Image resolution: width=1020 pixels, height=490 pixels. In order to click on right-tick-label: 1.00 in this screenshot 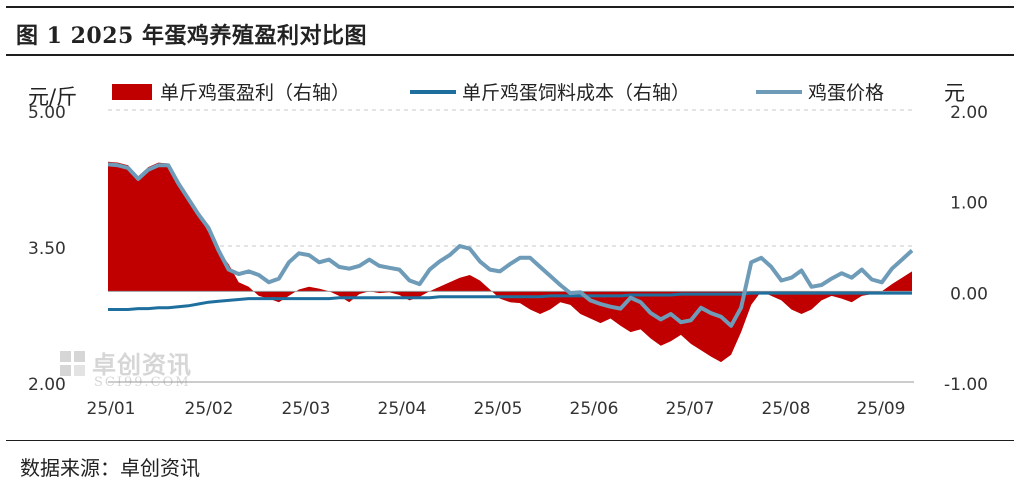, I will do `click(969, 204)`.